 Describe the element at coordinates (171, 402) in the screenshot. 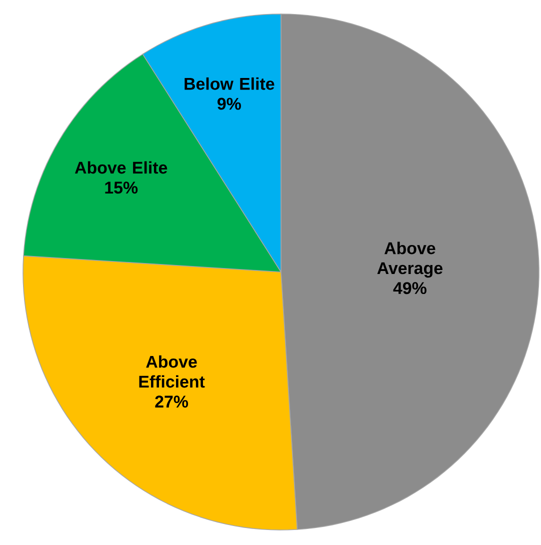

I see `data-label: 27%` at that location.